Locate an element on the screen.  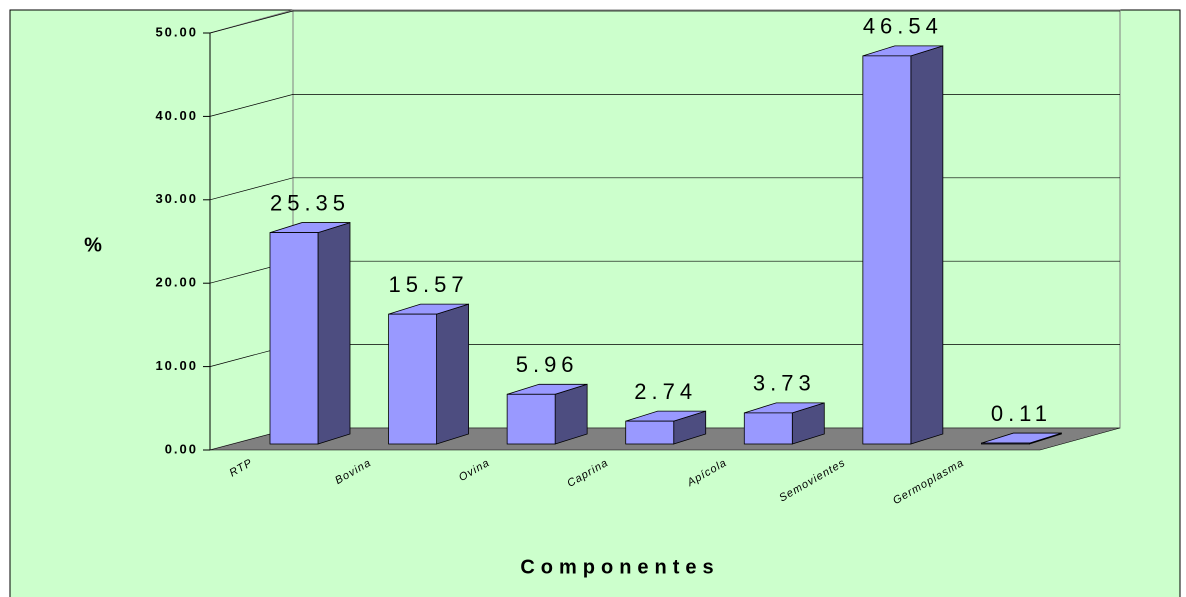
y-axis-label: % is located at coordinates (96, 245).